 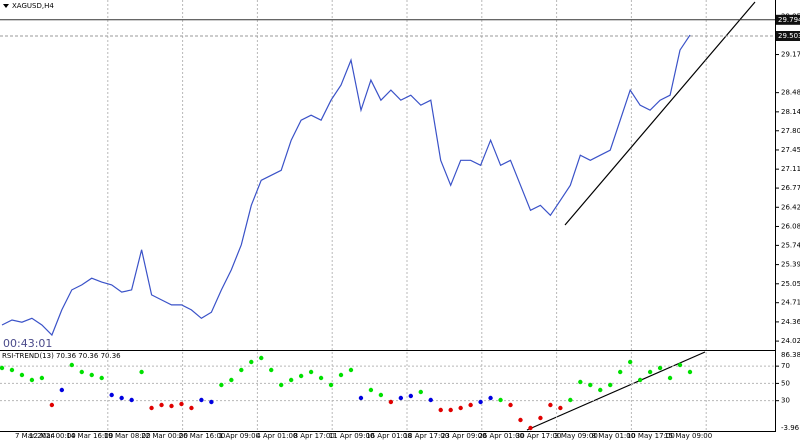 What do you see at coordinates (790, 169) in the screenshot?
I see `y-tick-label: 27.110` at bounding box center [790, 169].